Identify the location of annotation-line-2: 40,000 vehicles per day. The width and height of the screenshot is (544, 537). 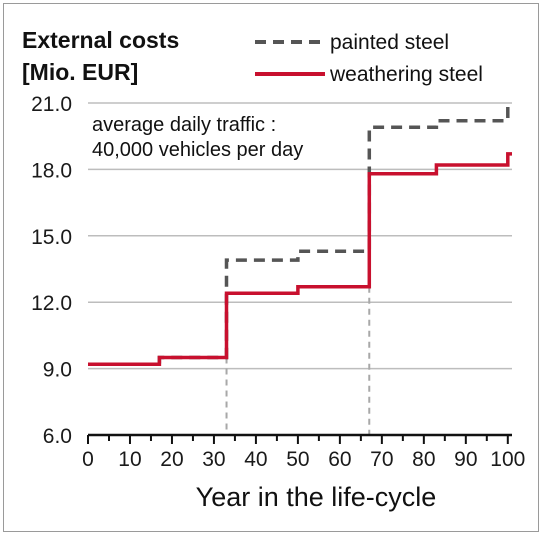
(197, 150).